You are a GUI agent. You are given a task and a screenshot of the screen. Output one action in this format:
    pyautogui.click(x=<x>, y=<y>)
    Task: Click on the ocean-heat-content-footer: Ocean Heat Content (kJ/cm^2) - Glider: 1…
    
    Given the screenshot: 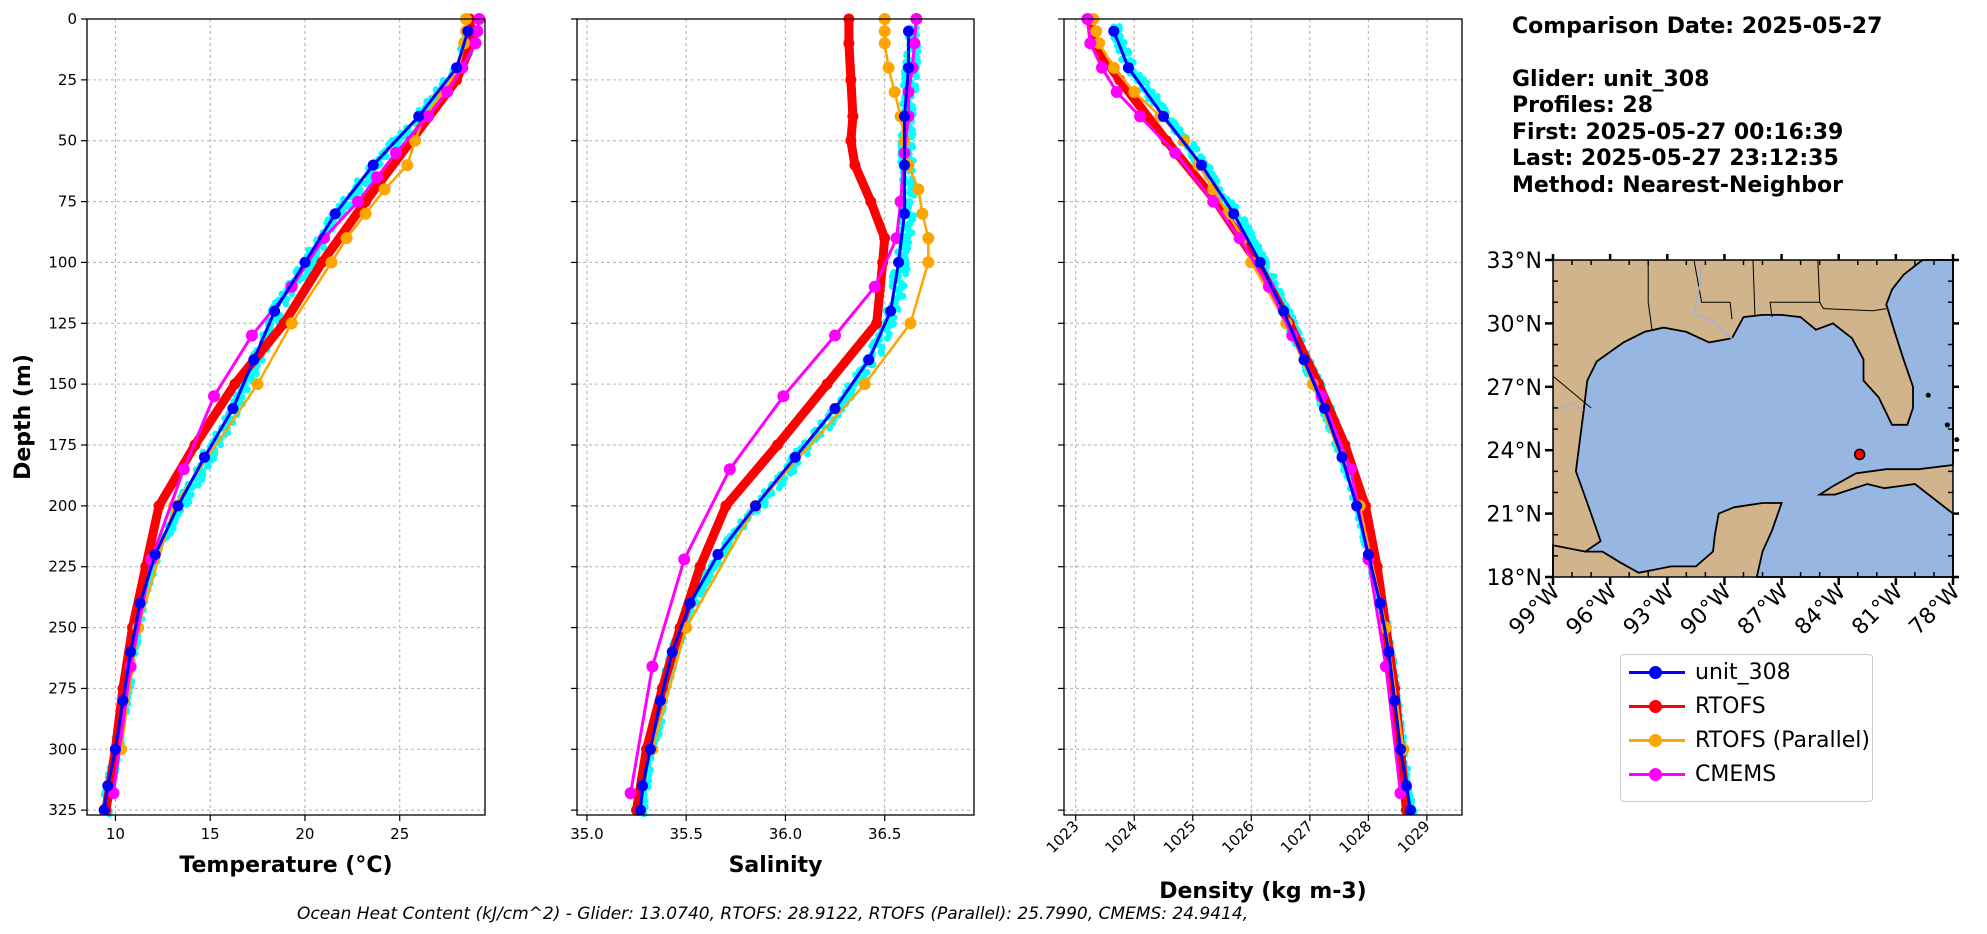 What is the action you would take?
    pyautogui.click(x=773, y=914)
    